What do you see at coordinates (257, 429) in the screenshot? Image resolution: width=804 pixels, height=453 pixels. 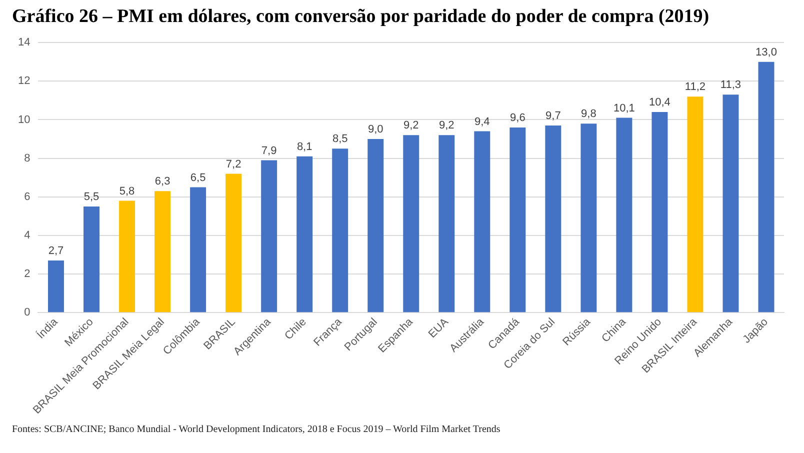 I see `text: Fontes: SCB/ANCINE; Banco Mundial - World Development Indicators, 2018 e Focus 2019 – World Film Market Trends` at bounding box center [257, 429].